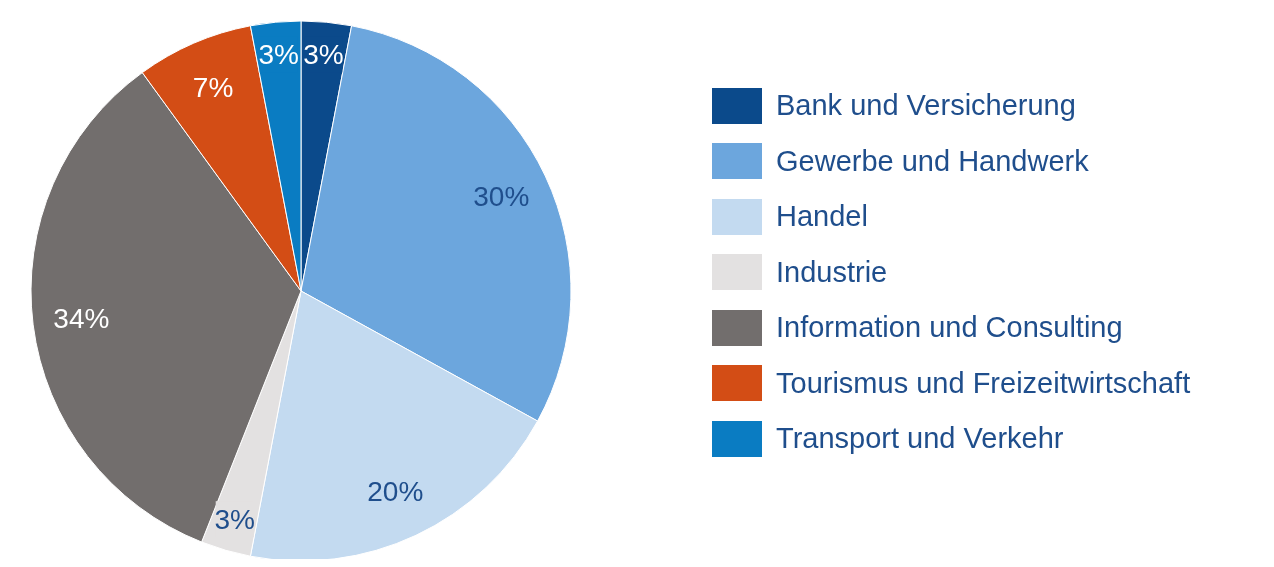 The height and width of the screenshot is (567, 1274). What do you see at coordinates (920, 439) in the screenshot?
I see `legend-label: Transport und Verkehr` at bounding box center [920, 439].